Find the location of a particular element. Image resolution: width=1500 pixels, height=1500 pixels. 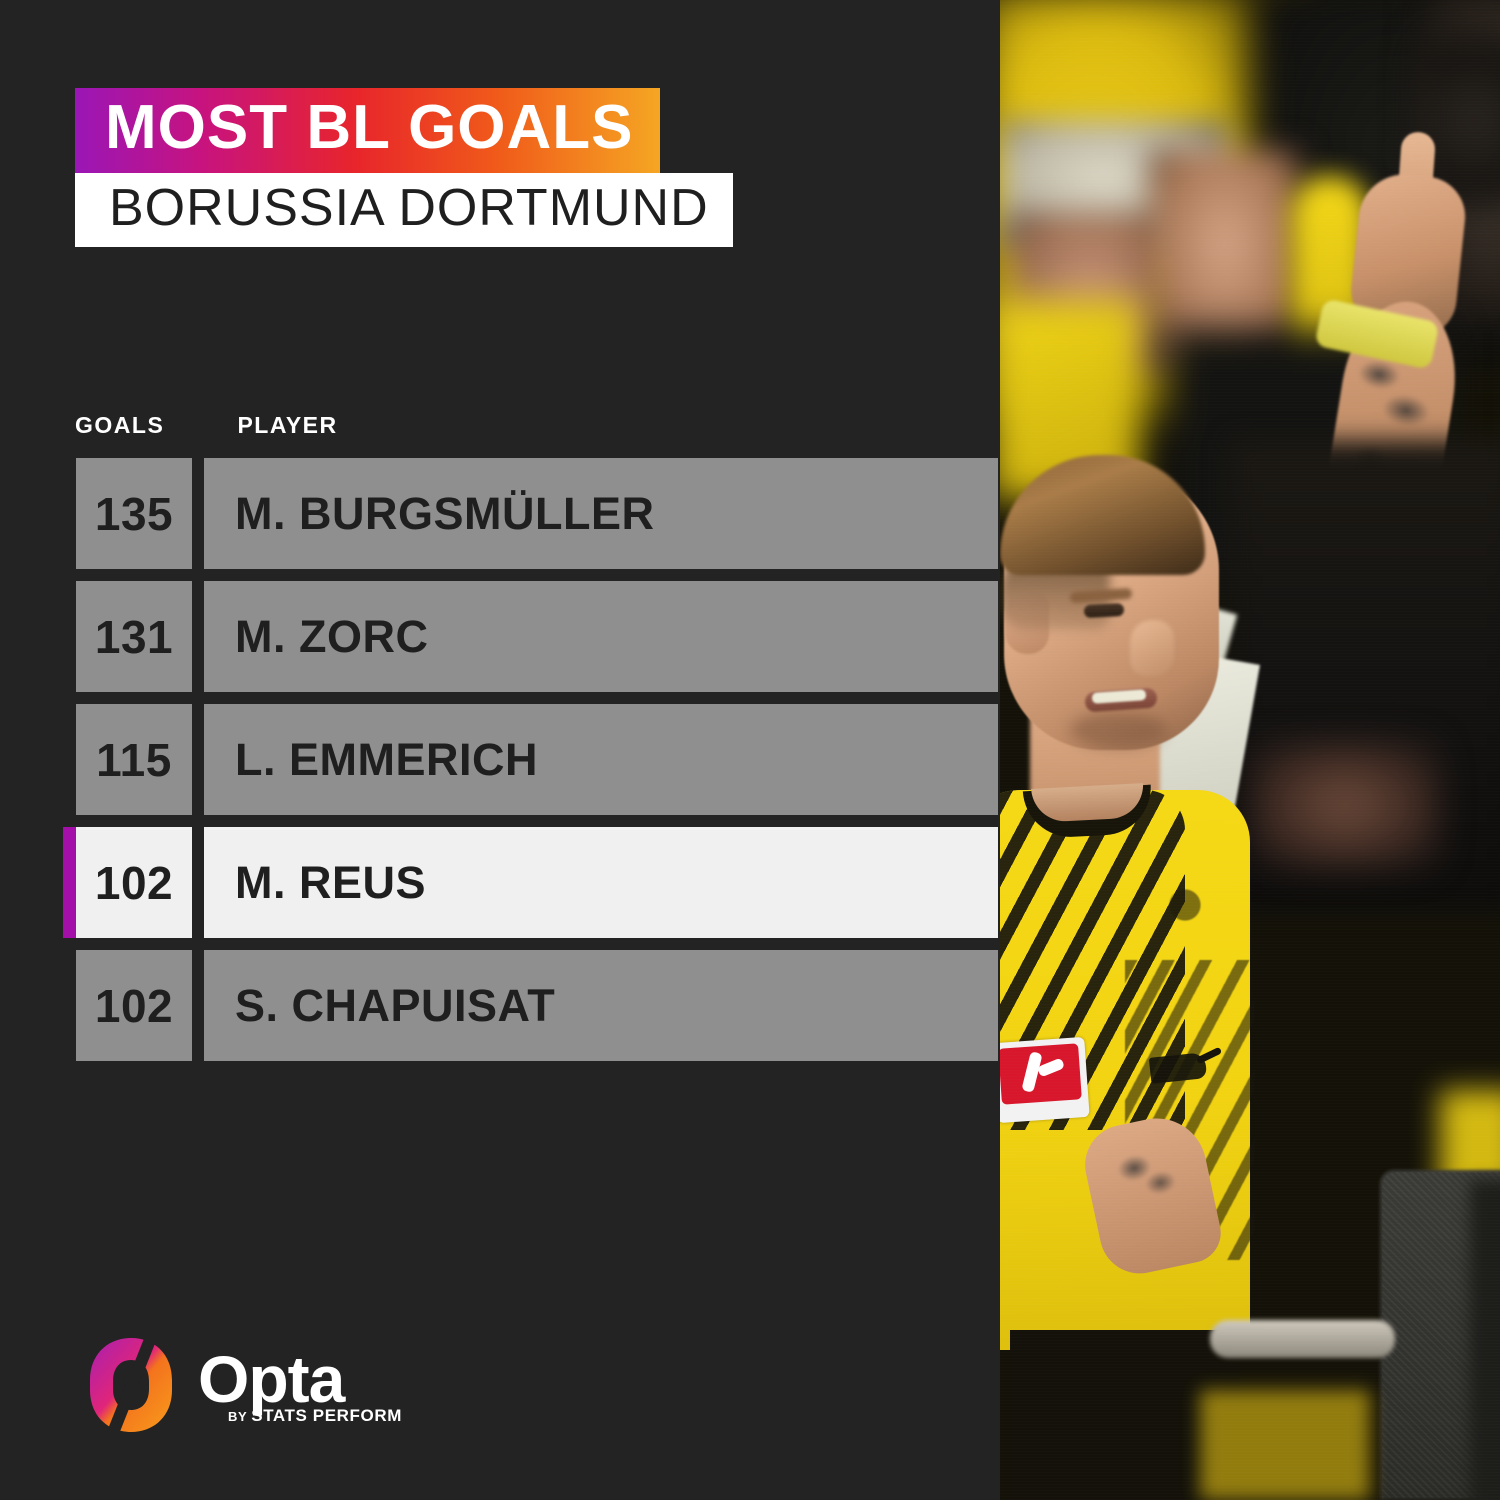

column-header-player: PLAYER is located at coordinates (287, 425).